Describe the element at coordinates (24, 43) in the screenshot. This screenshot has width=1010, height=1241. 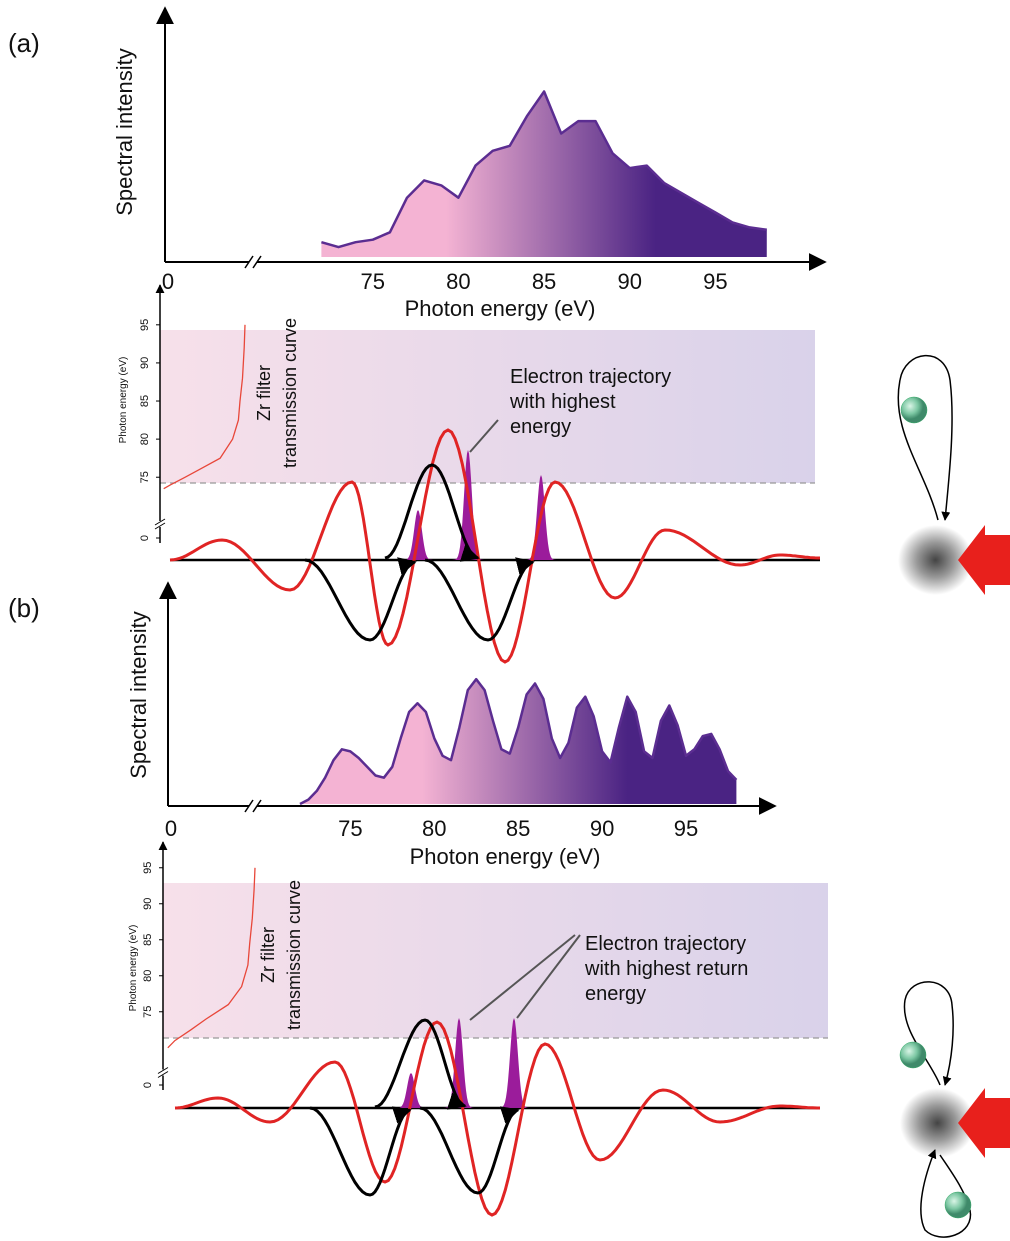
I see `panel-label: (a)` at that location.